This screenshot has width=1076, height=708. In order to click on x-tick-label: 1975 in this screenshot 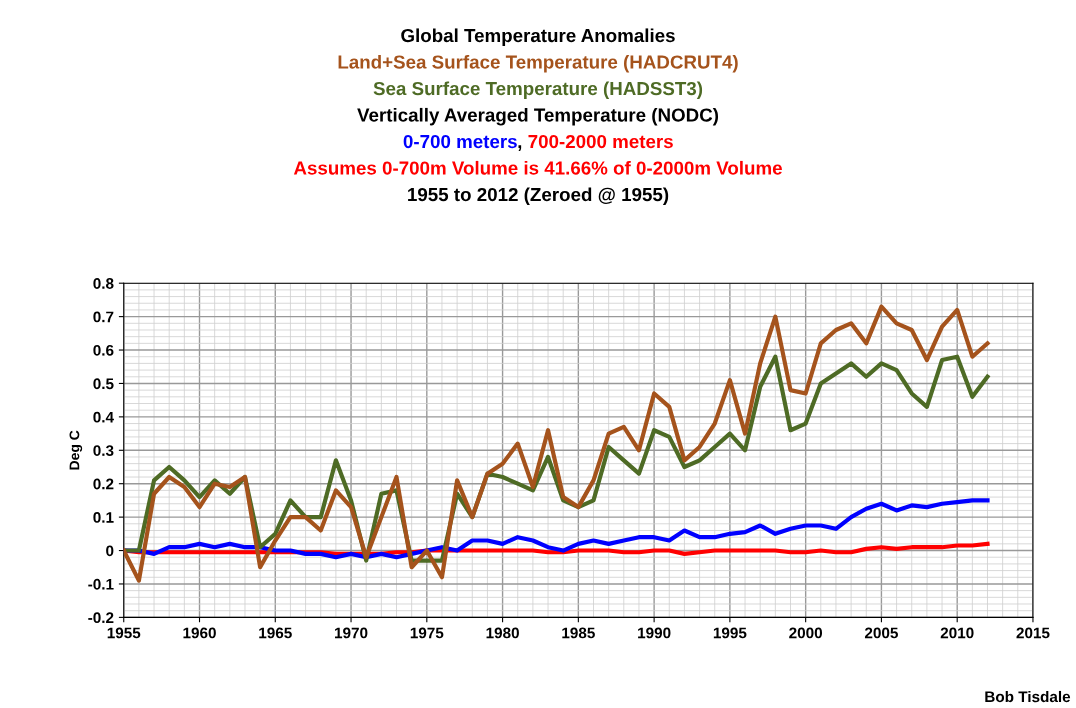, I will do `click(427, 633)`.